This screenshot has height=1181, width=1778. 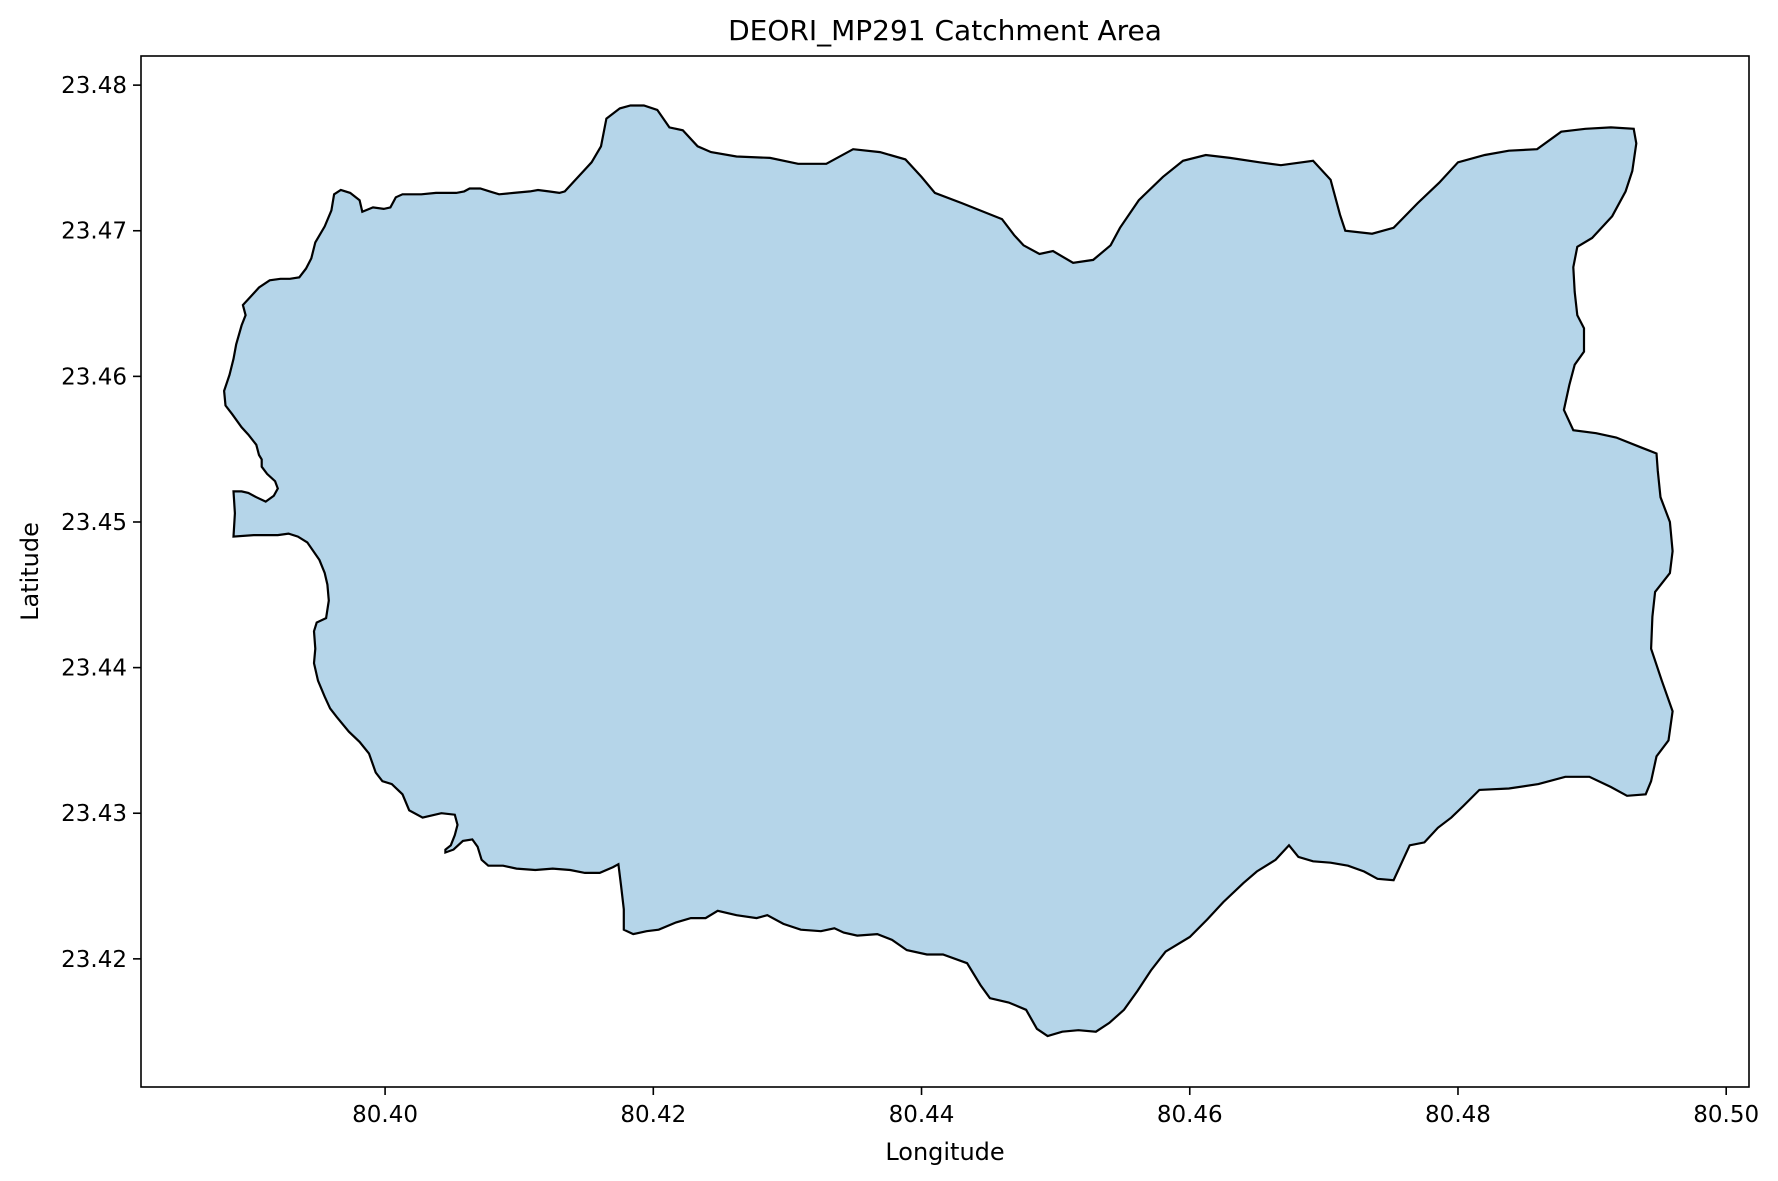 What do you see at coordinates (94, 86) in the screenshot?
I see `y-tick-label: 23.48` at bounding box center [94, 86].